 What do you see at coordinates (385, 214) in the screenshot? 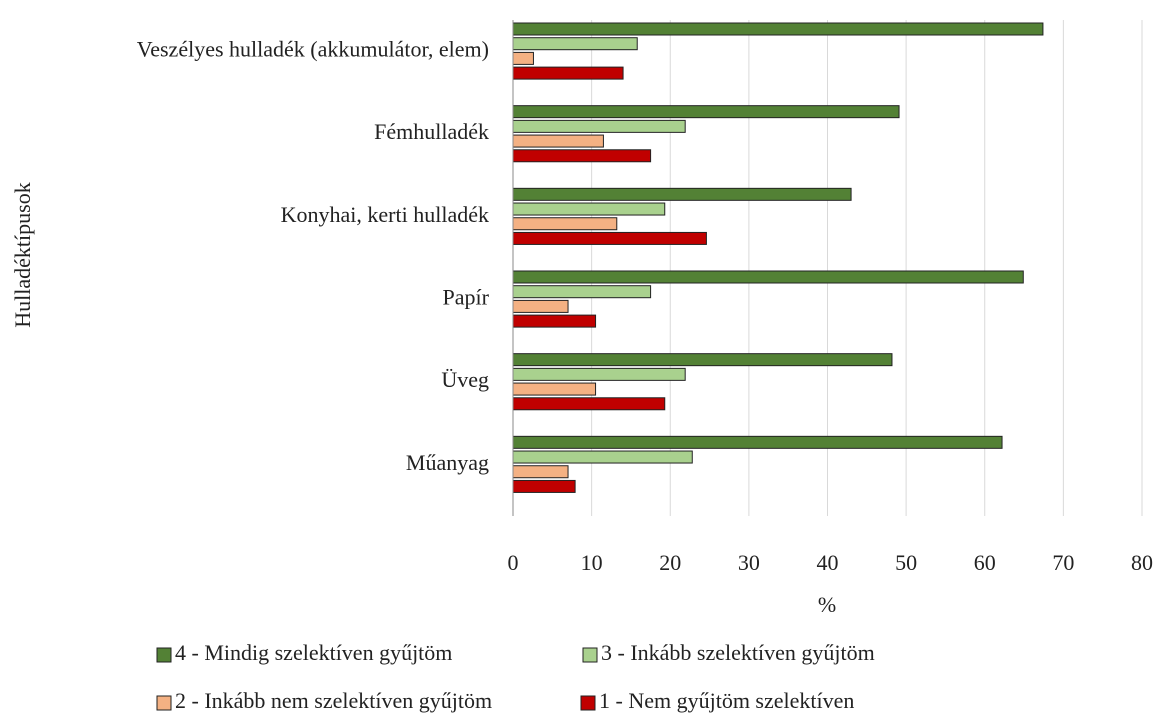
I see `y-tick-label: Konyhai, kerti hulladék` at bounding box center [385, 214].